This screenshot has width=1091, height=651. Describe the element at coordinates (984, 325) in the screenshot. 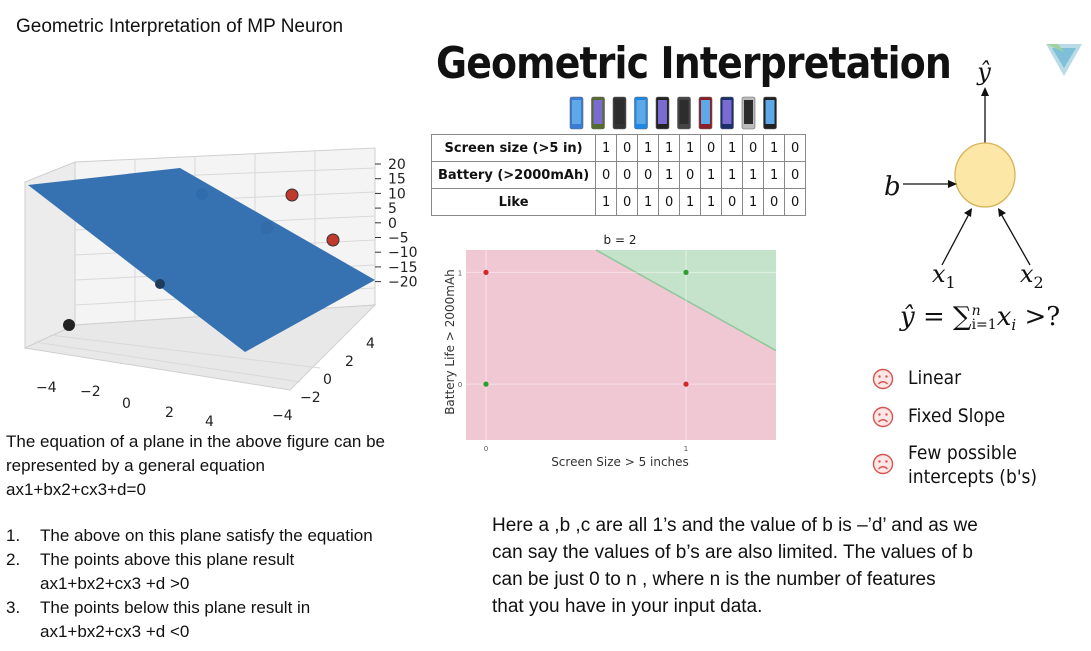

I see `formula-sub: i=1` at that location.